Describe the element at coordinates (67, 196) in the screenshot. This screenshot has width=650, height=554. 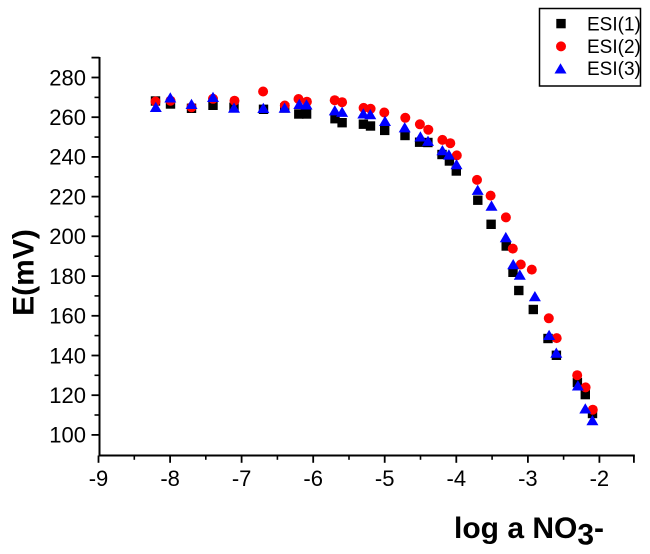
I see `svg-text: 220` at that location.